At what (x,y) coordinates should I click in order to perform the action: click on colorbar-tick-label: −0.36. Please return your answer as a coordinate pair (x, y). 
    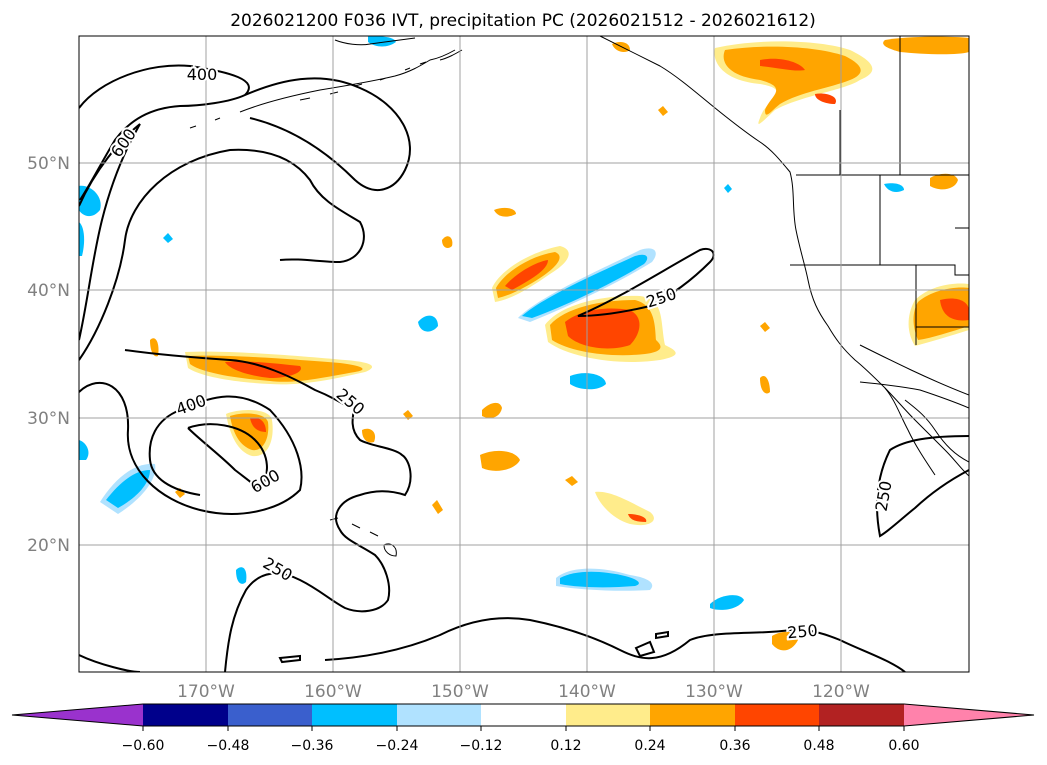
    Looking at the image, I should click on (312, 746).